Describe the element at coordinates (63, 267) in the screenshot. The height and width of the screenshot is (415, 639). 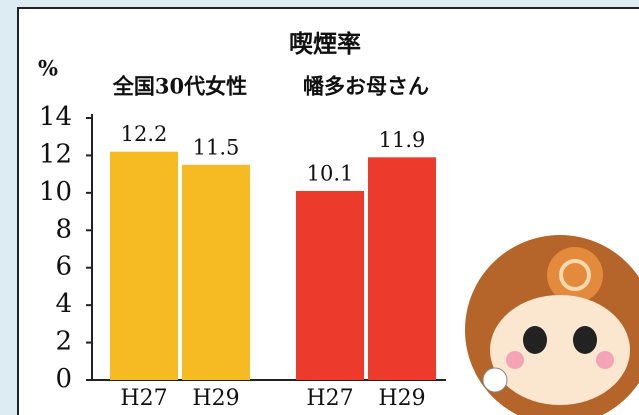
I see `y-tick-label: 6` at that location.